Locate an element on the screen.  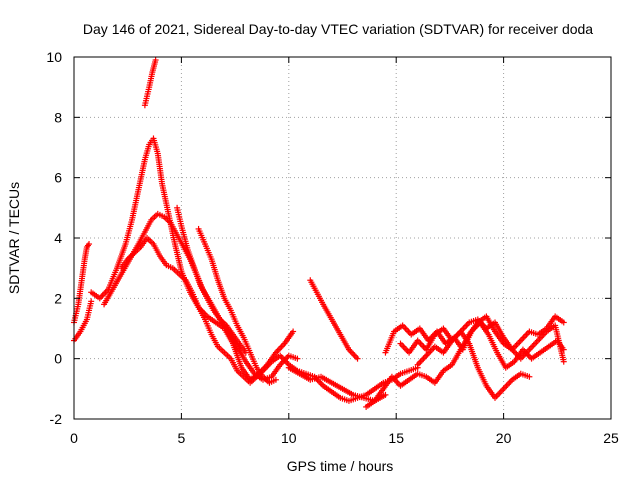
series-pass-m is located at coordinates (465, 363).